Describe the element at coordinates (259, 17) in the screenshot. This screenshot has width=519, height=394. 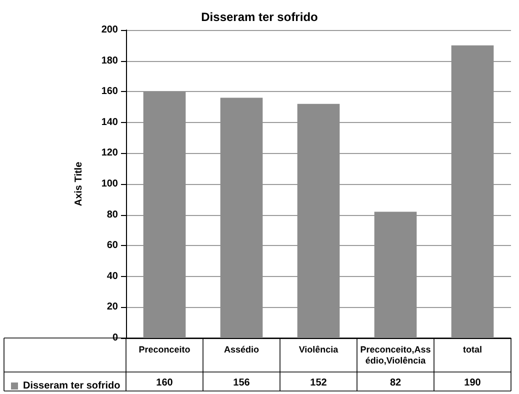
I see `chart-title: Disseram ter sofrido` at that location.